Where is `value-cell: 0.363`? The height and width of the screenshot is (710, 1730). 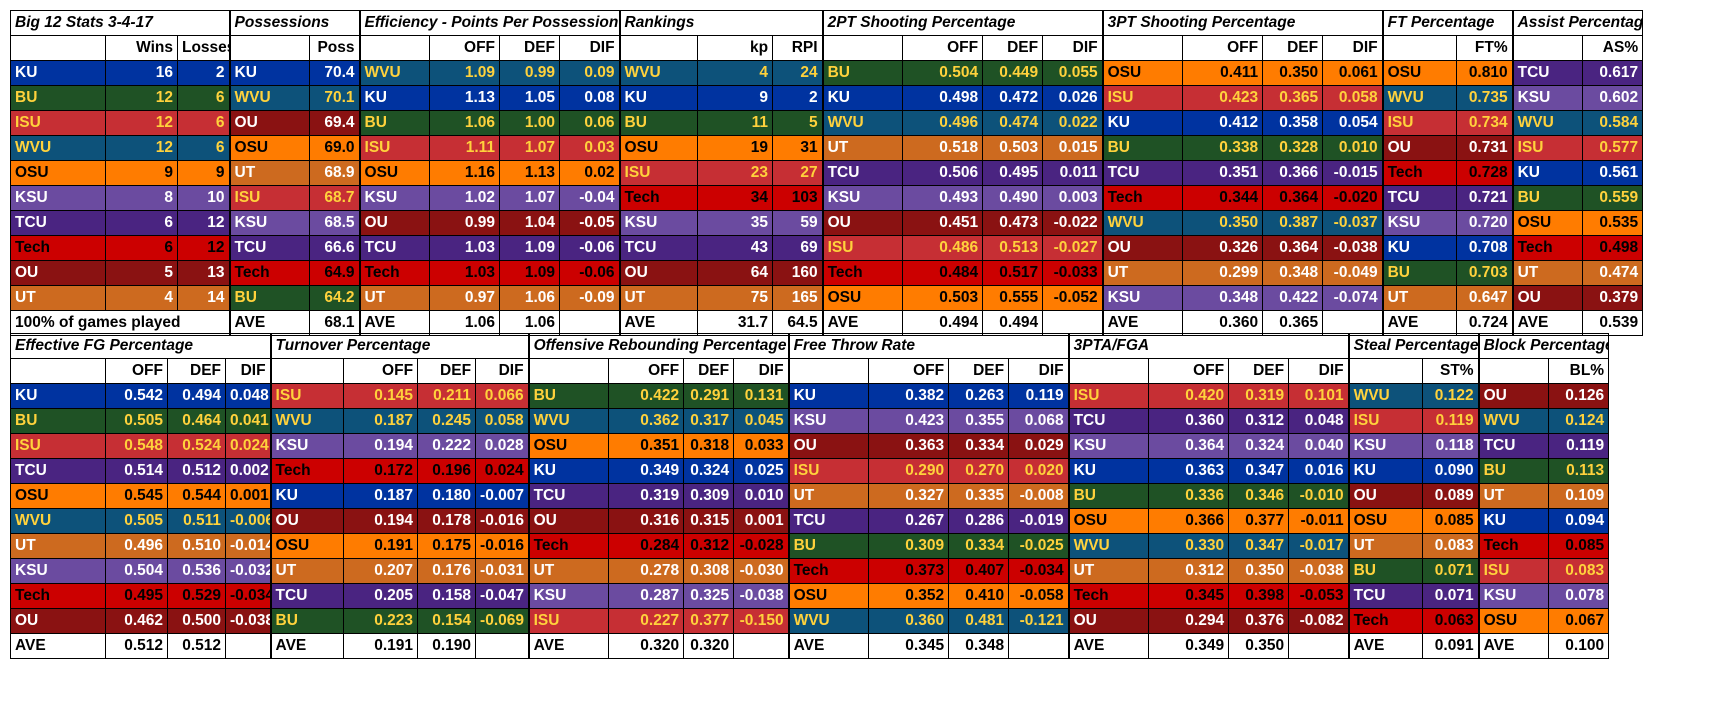
value-cell: 0.363 is located at coordinates (1189, 471).